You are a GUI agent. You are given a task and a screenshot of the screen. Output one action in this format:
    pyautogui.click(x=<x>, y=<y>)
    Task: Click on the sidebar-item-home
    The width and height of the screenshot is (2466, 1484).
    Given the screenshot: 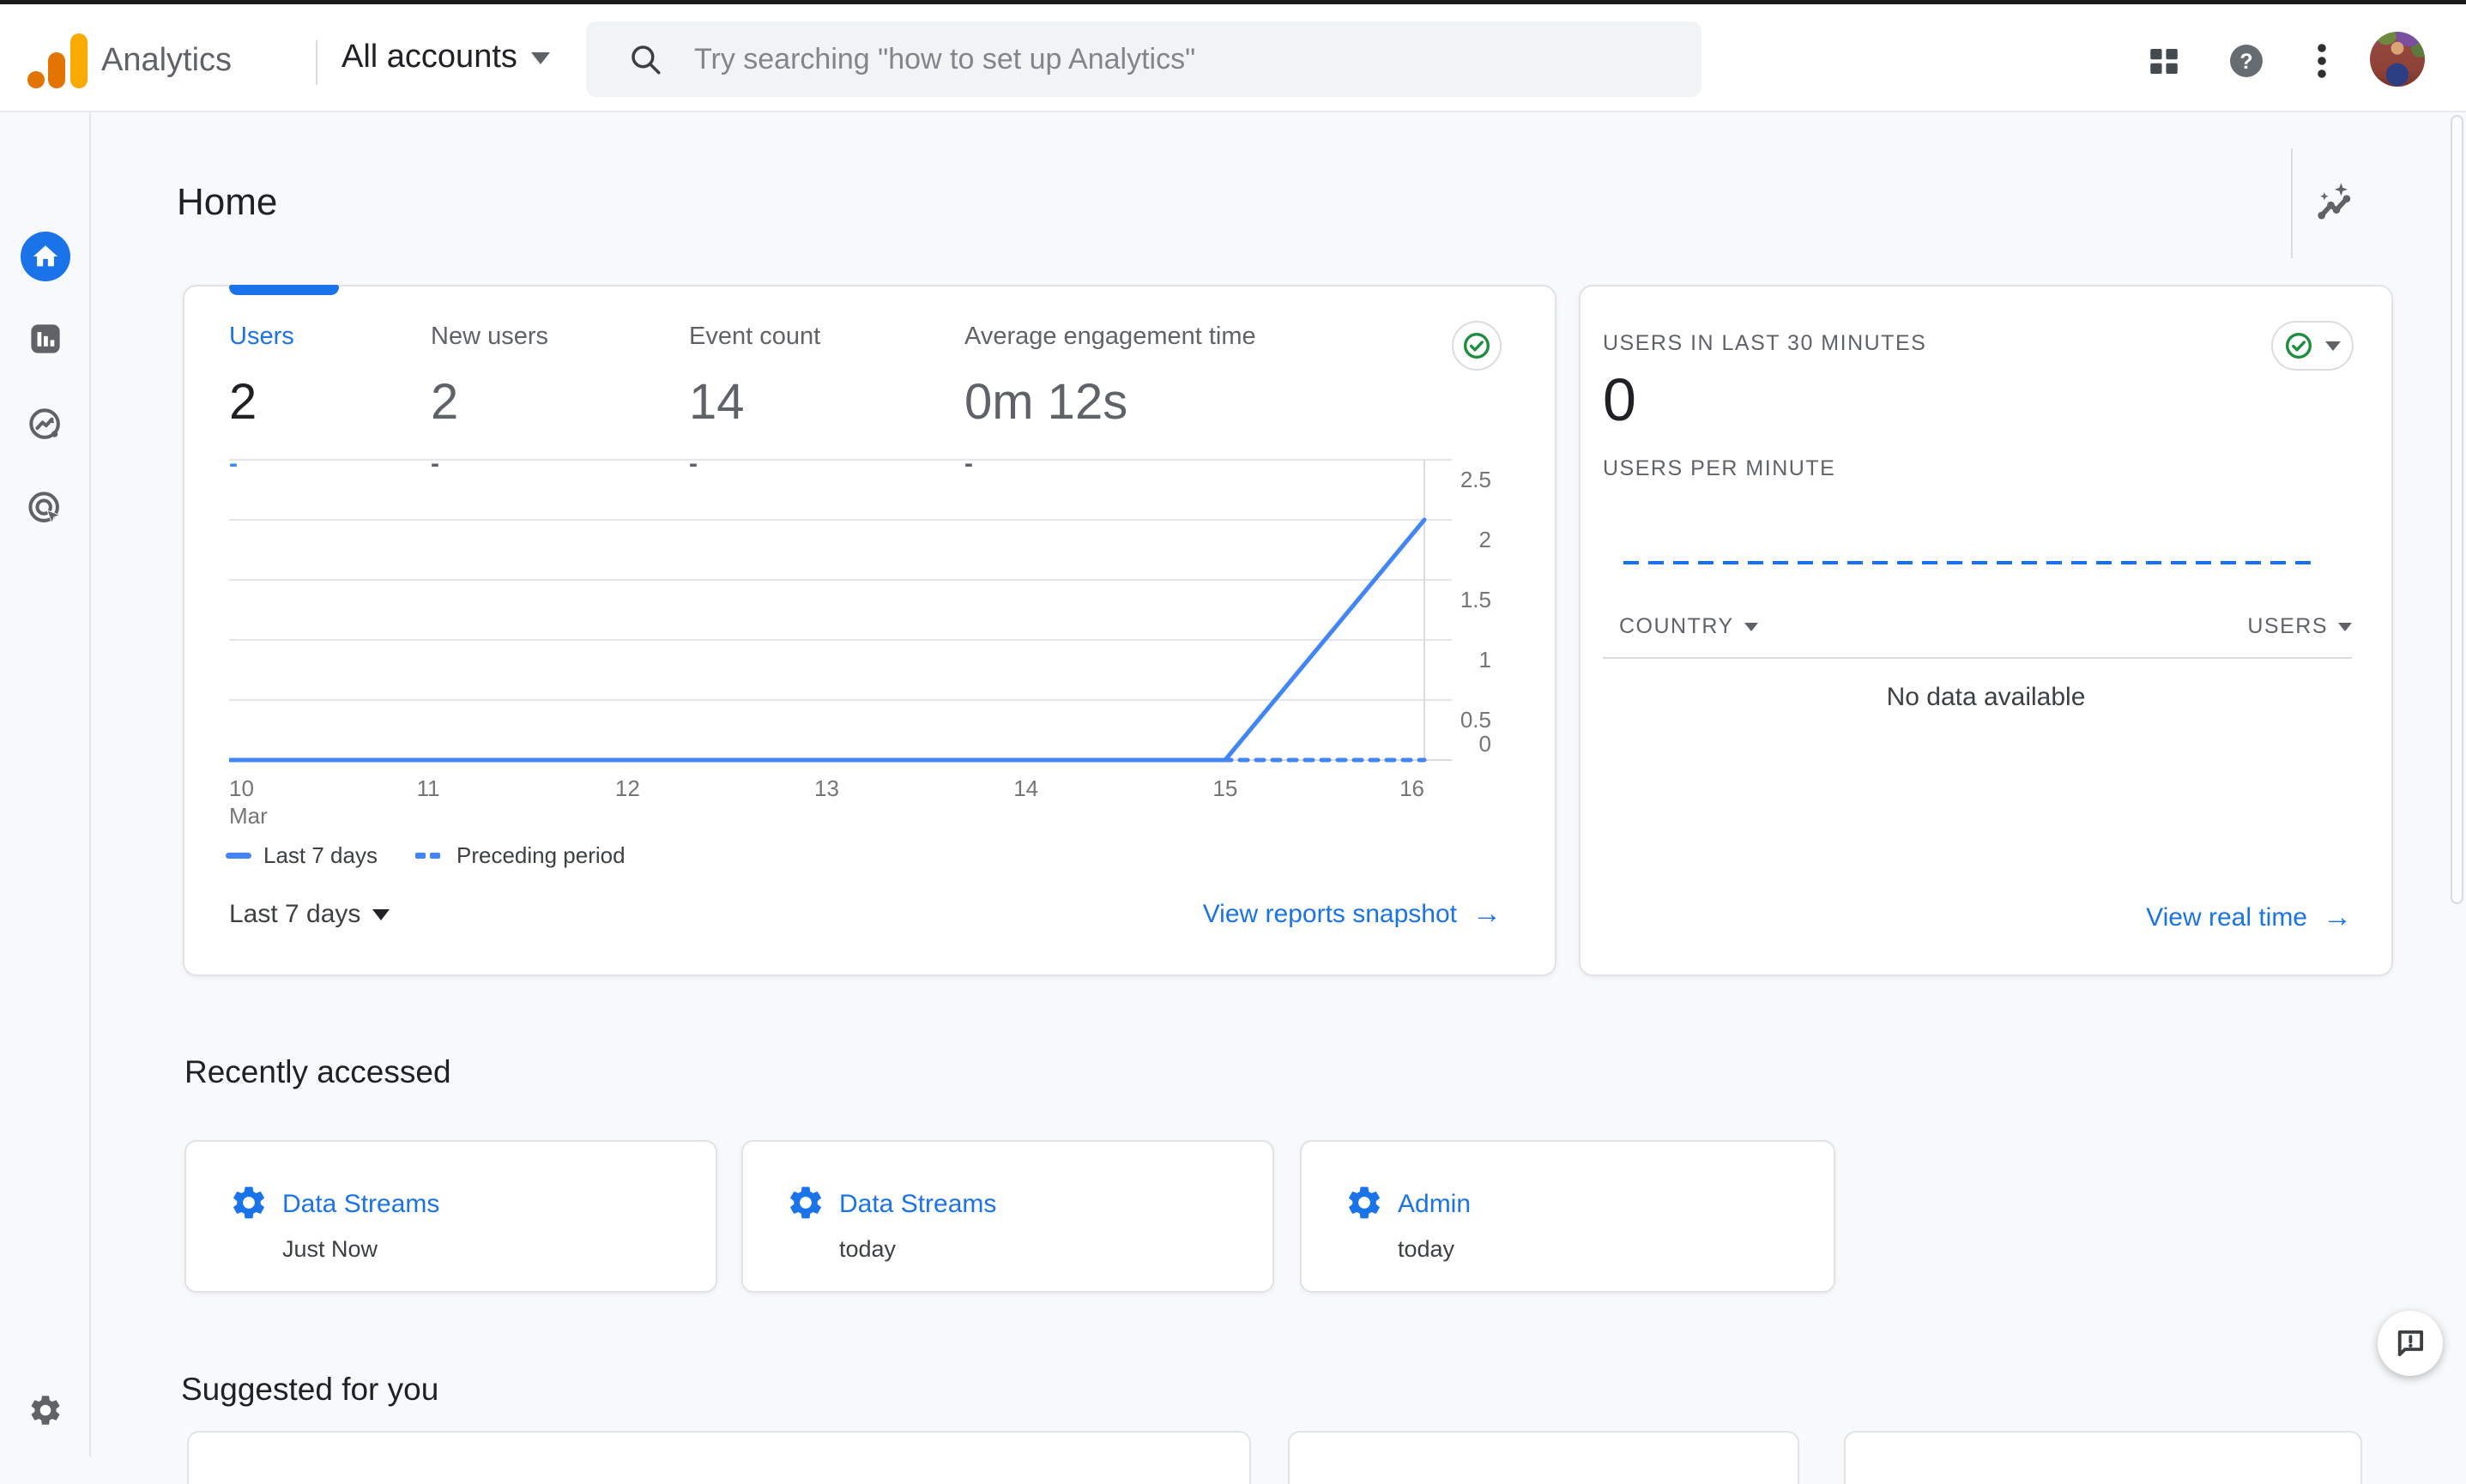 What is the action you would take?
    pyautogui.click(x=46, y=256)
    